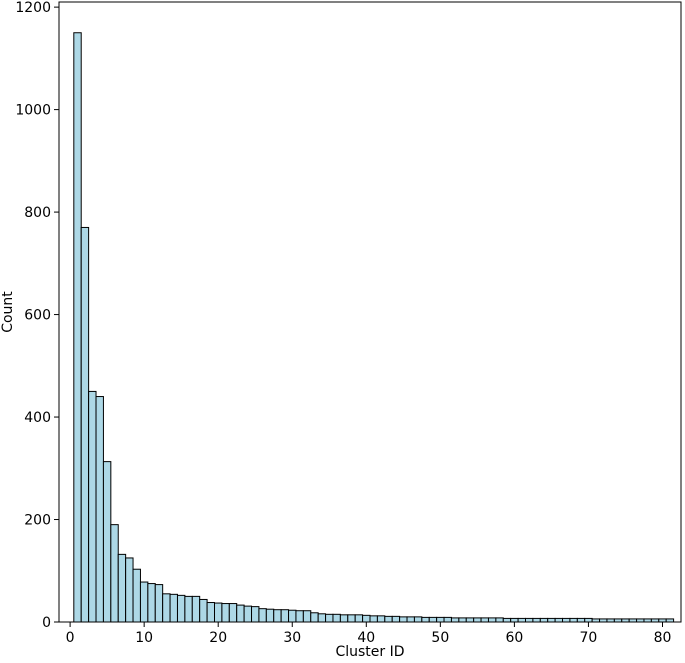  Describe the element at coordinates (369, 651) in the screenshot. I see `x-axis-label: Cluster ID` at that location.